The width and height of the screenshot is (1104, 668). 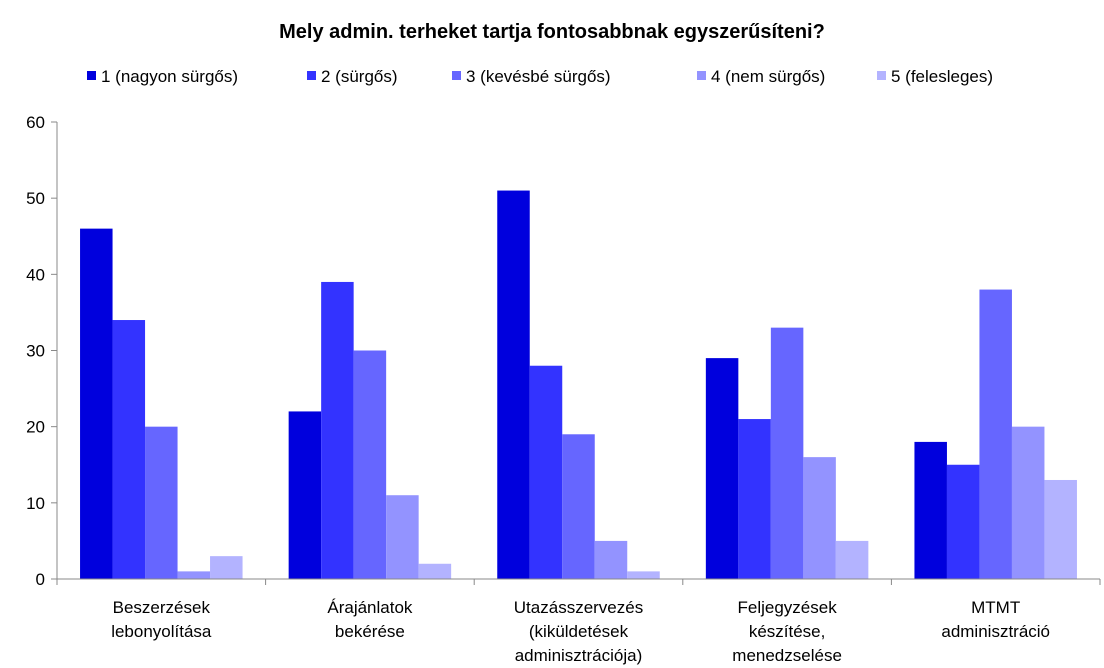 What do you see at coordinates (40, 579) in the screenshot?
I see `y-tick-label: 0` at bounding box center [40, 579].